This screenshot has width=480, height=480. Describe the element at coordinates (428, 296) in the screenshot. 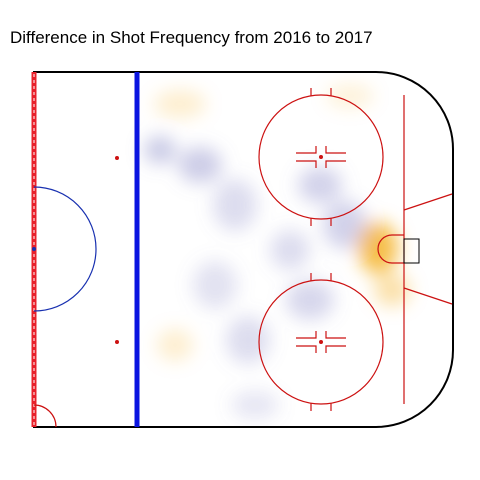

I see `trapezoid-bottom` at that location.